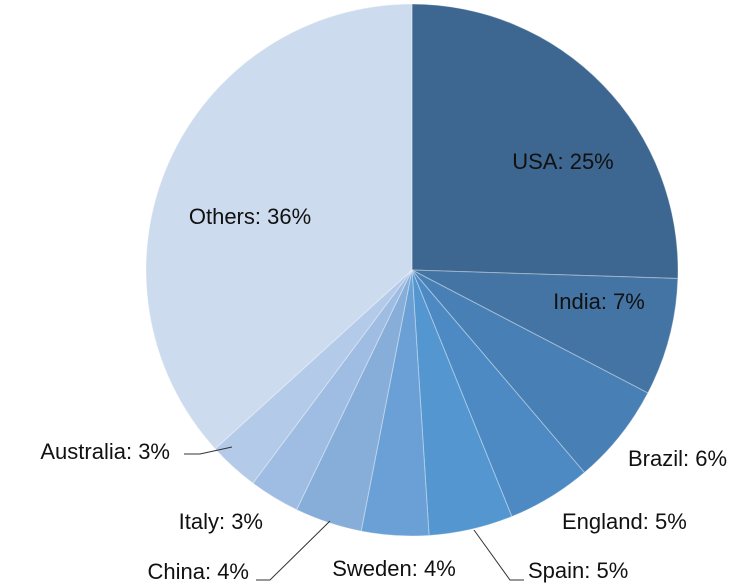 This screenshot has height=587, width=754. Describe the element at coordinates (677, 458) in the screenshot. I see `slice-label: Brazil: 6%` at that location.